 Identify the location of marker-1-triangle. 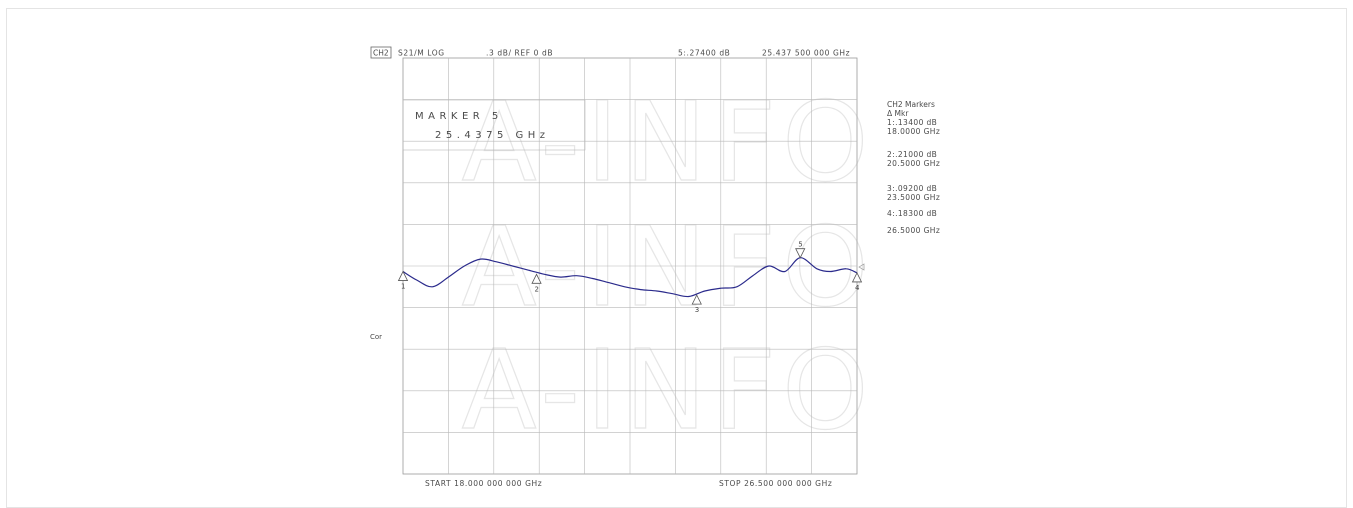
(403, 275).